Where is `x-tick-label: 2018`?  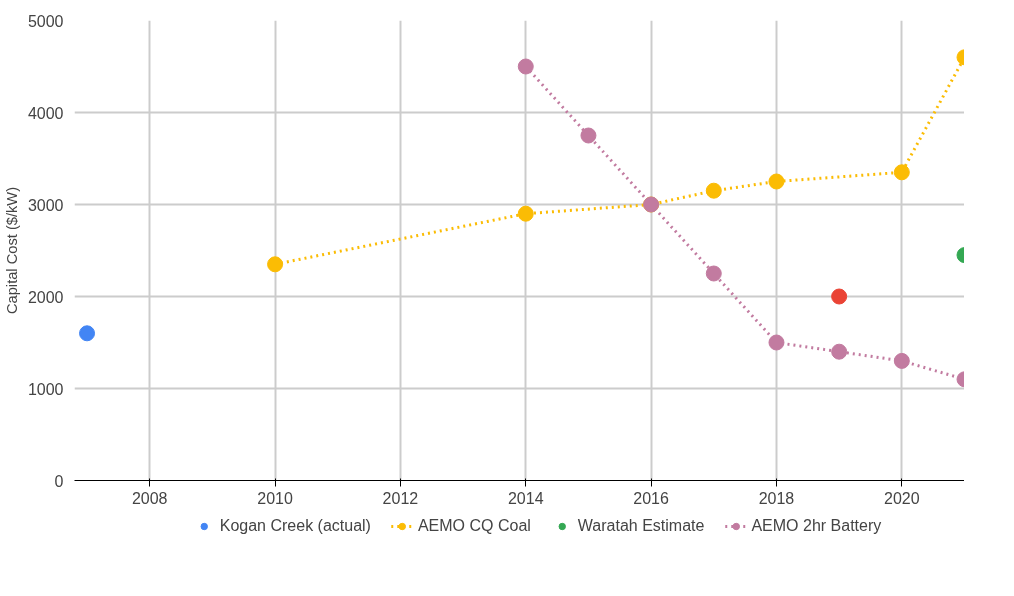
x-tick-label: 2018 is located at coordinates (776, 498).